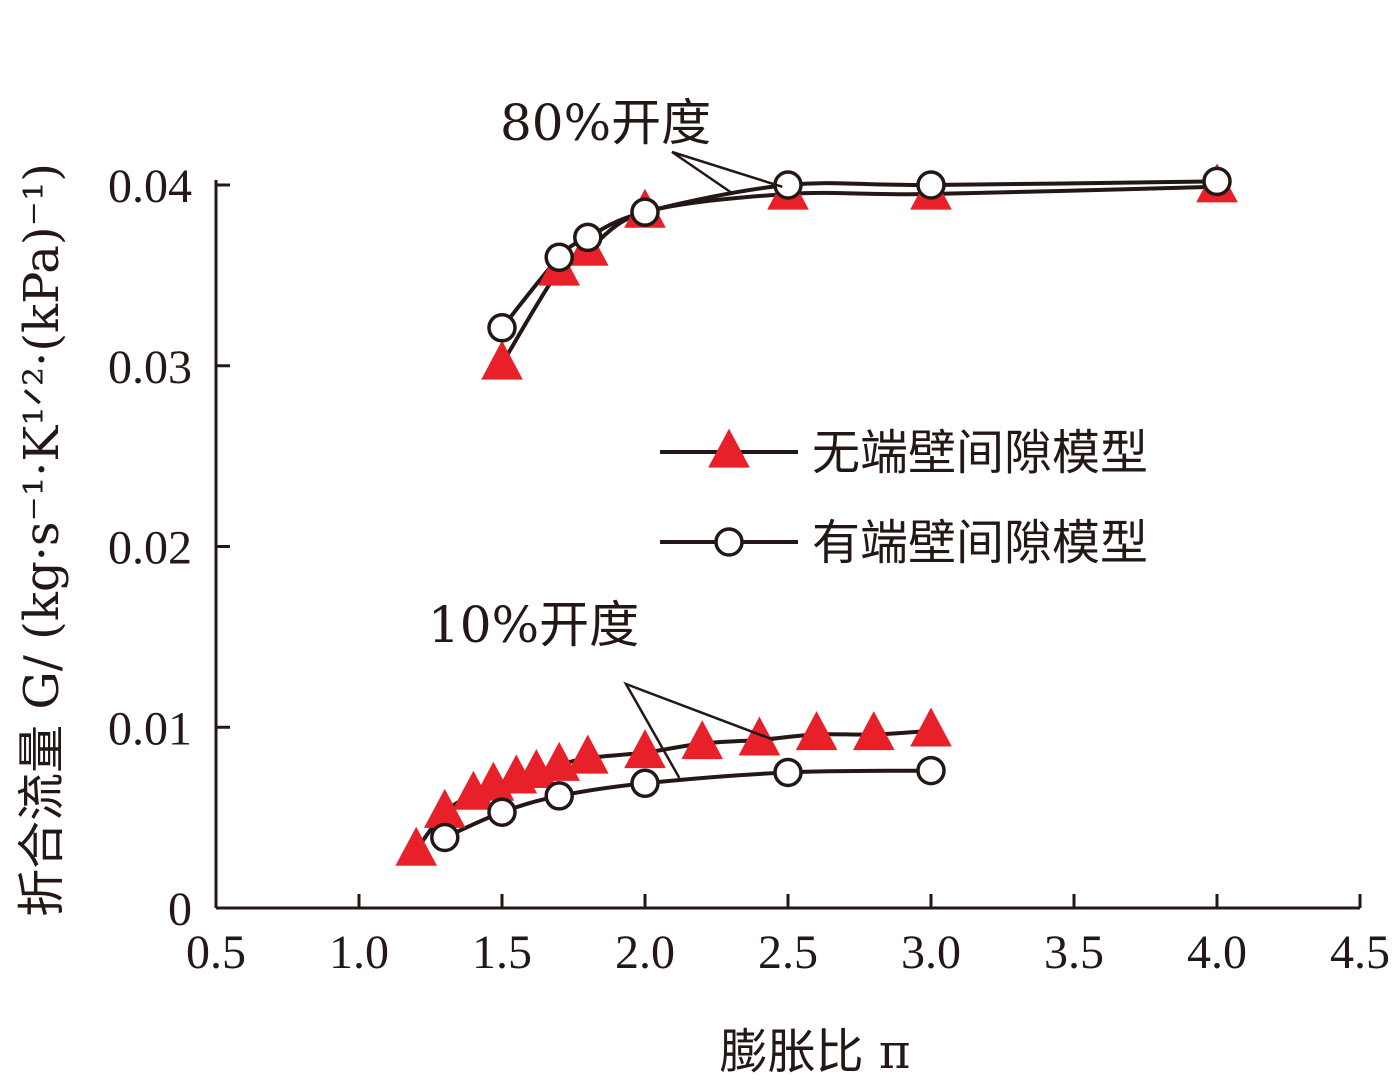 The height and width of the screenshot is (1085, 1394). What do you see at coordinates (931, 952) in the screenshot?
I see `x-tick-label: 3.0` at bounding box center [931, 952].